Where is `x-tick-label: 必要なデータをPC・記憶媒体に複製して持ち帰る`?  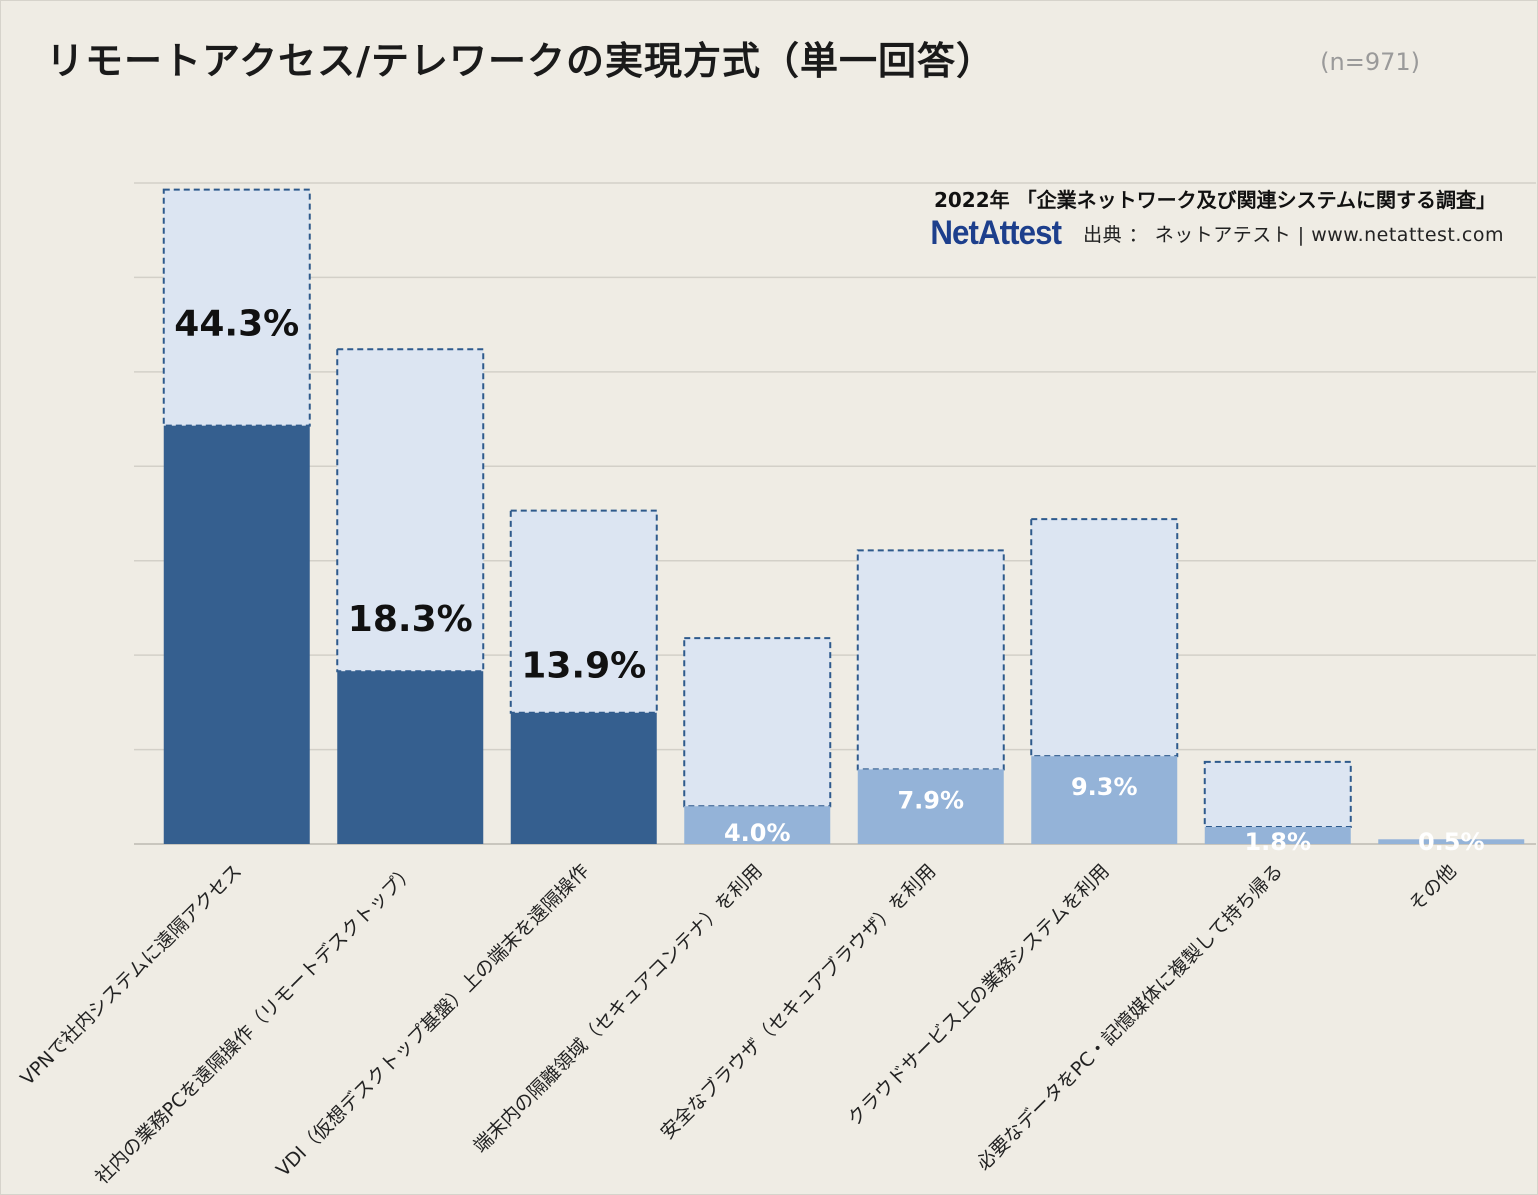 x-tick-label: 必要なデータをPC・記憶媒体に複製して持ち帰る is located at coordinates (1130, 1017).